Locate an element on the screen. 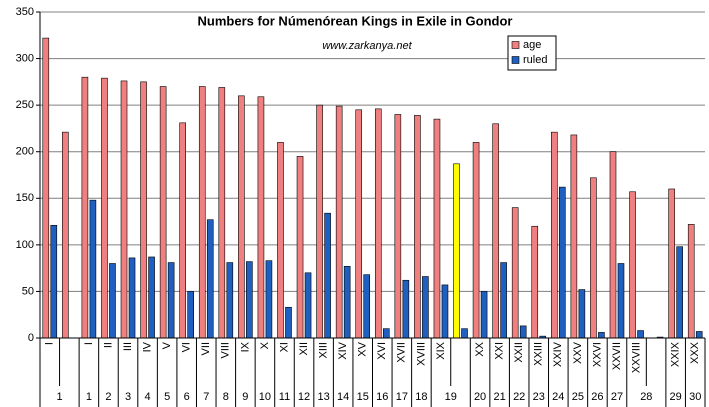 Image resolution: width=709 pixels, height=407 pixels. group-label: 13 is located at coordinates (323, 397).